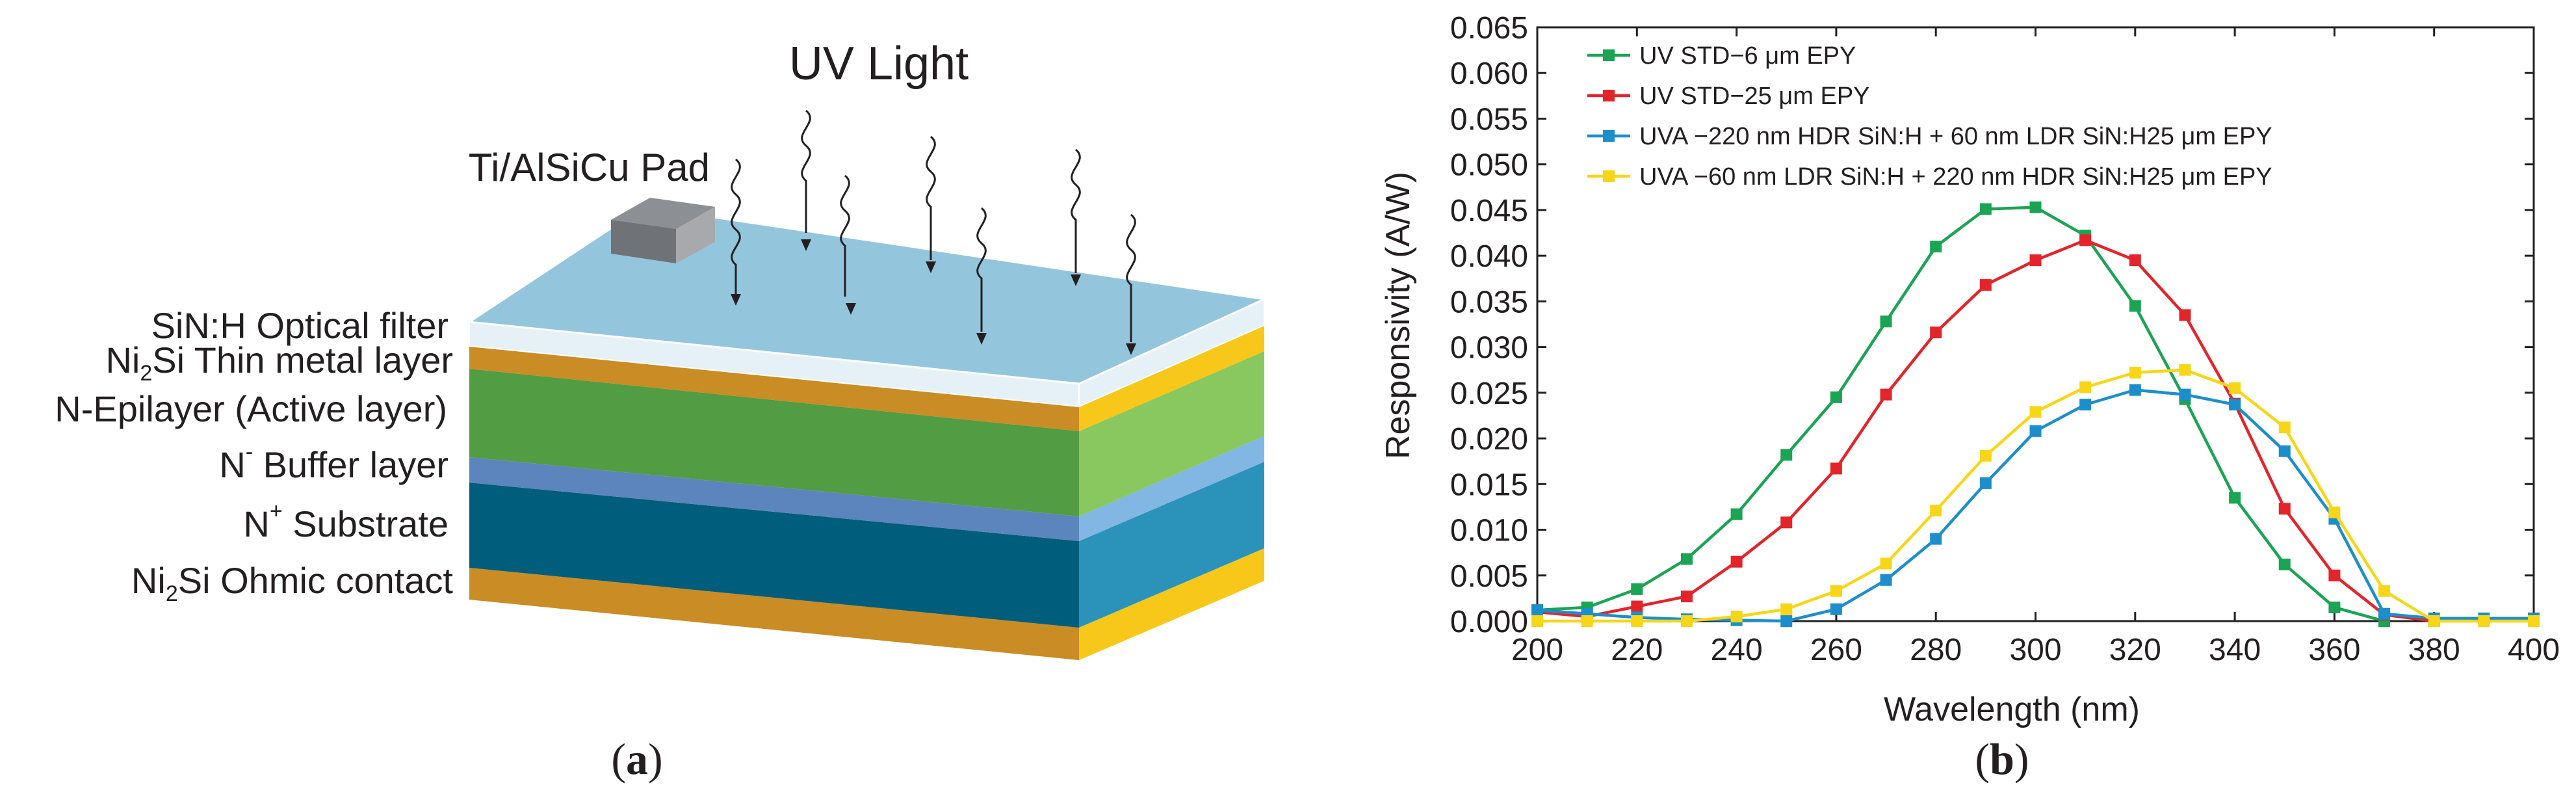 The height and width of the screenshot is (798, 2576). Describe the element at coordinates (2534, 650) in the screenshot. I see `x-tick-label: 400` at that location.